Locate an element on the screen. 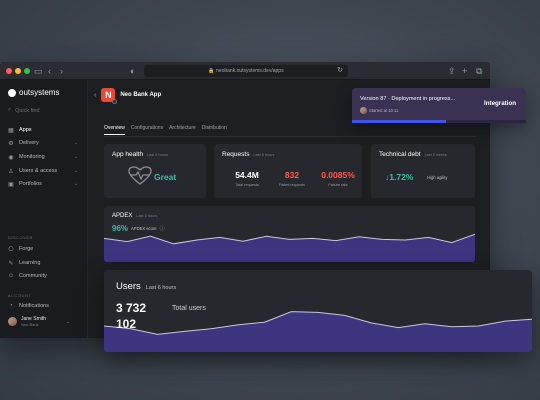 This screenshot has width=540, height=400. apdex-label: APDEX score is located at coordinates (144, 228).